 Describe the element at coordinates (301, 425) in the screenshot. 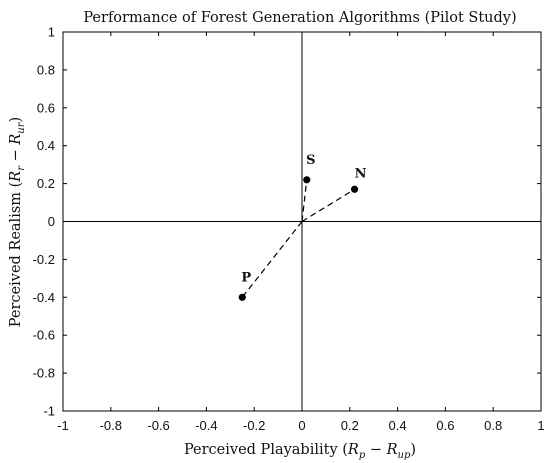

I see `x-tick-label: 0` at that location.